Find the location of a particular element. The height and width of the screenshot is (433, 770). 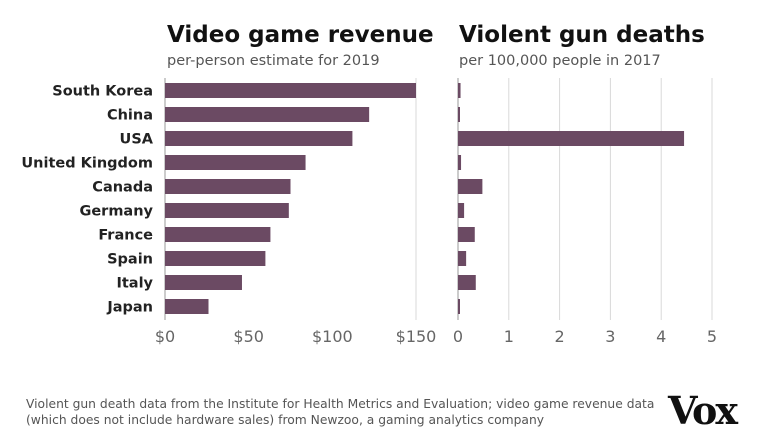

panel-1-bar-germany is located at coordinates (227, 210).